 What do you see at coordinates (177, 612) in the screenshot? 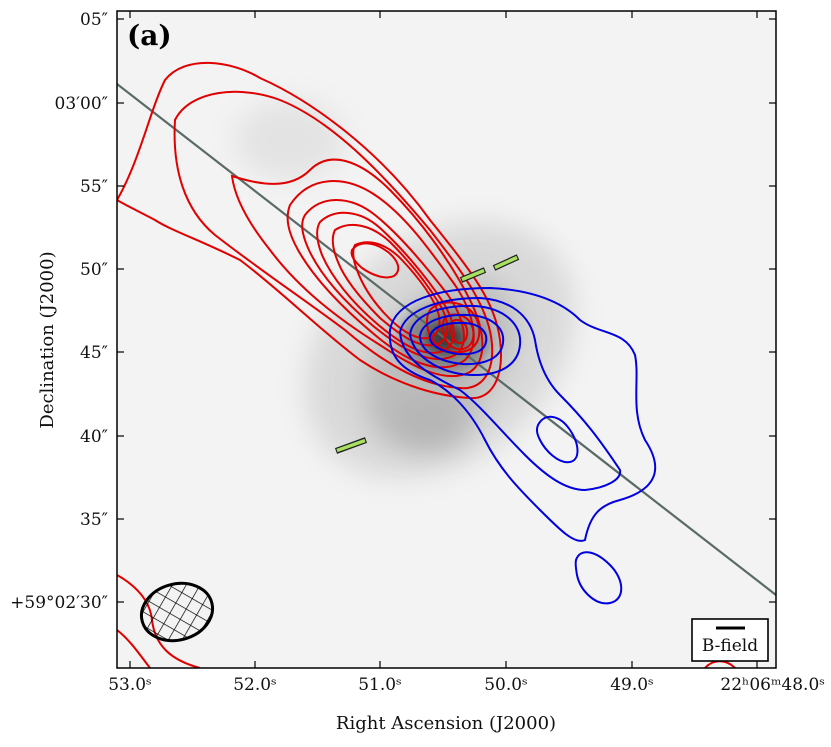
I see `beam-ellipse` at bounding box center [177, 612].